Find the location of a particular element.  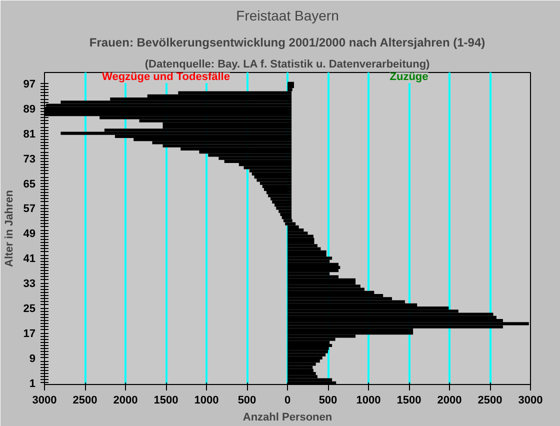

y-tick-label: 41 is located at coordinates (29, 259).